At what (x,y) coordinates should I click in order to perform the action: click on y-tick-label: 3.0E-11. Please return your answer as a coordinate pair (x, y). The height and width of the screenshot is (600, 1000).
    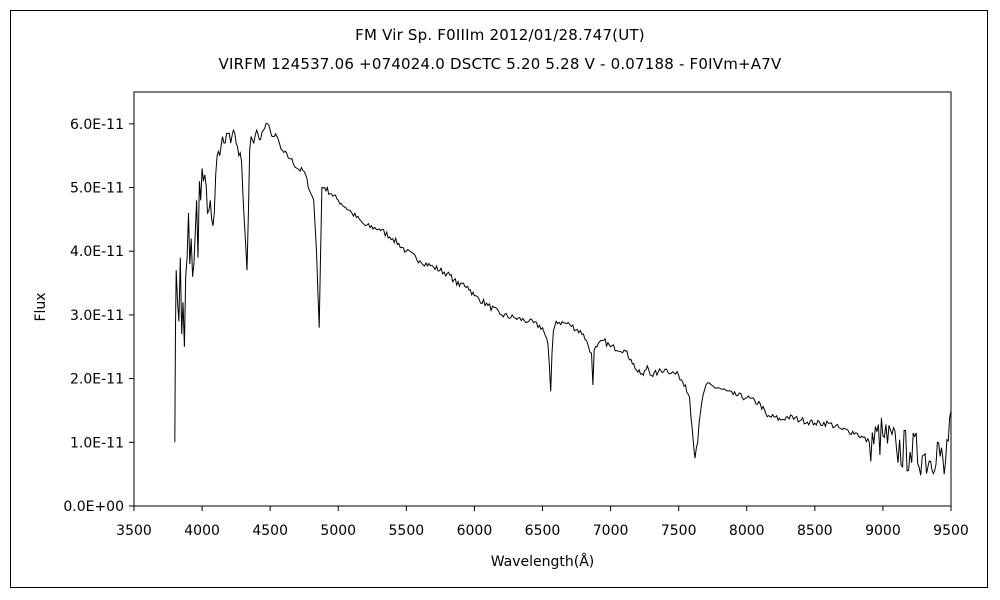
    Looking at the image, I should click on (97, 316).